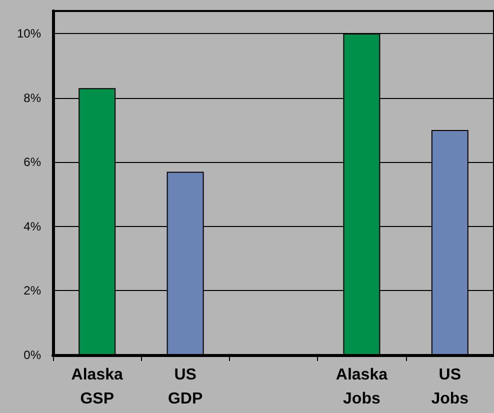  I want to click on y-tick-label: 10%, so click(29, 33).